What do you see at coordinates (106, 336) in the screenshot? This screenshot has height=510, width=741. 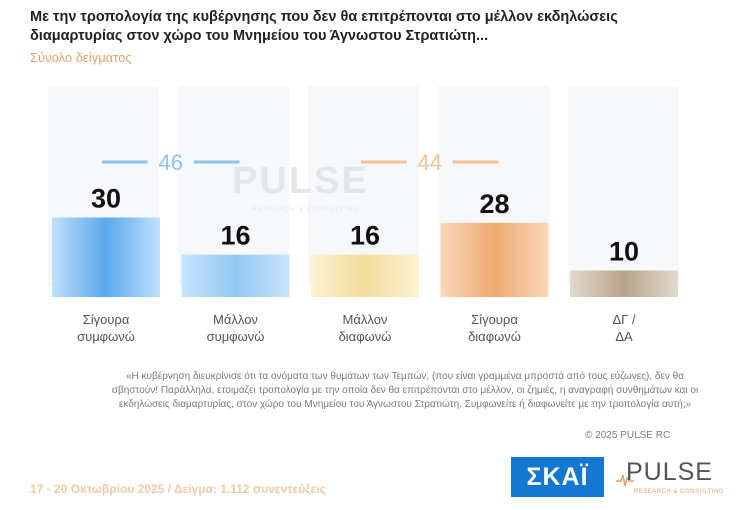 I see `category-label-1-line-2: συμφωνώ` at bounding box center [106, 336].